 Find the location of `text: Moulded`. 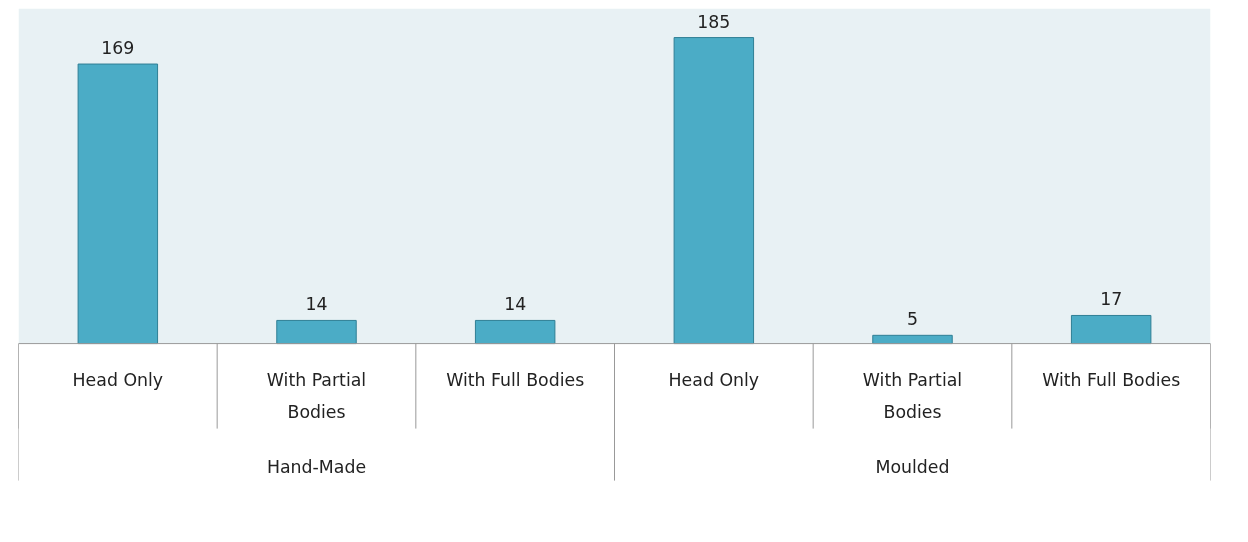

text: Moulded is located at coordinates (912, 466).